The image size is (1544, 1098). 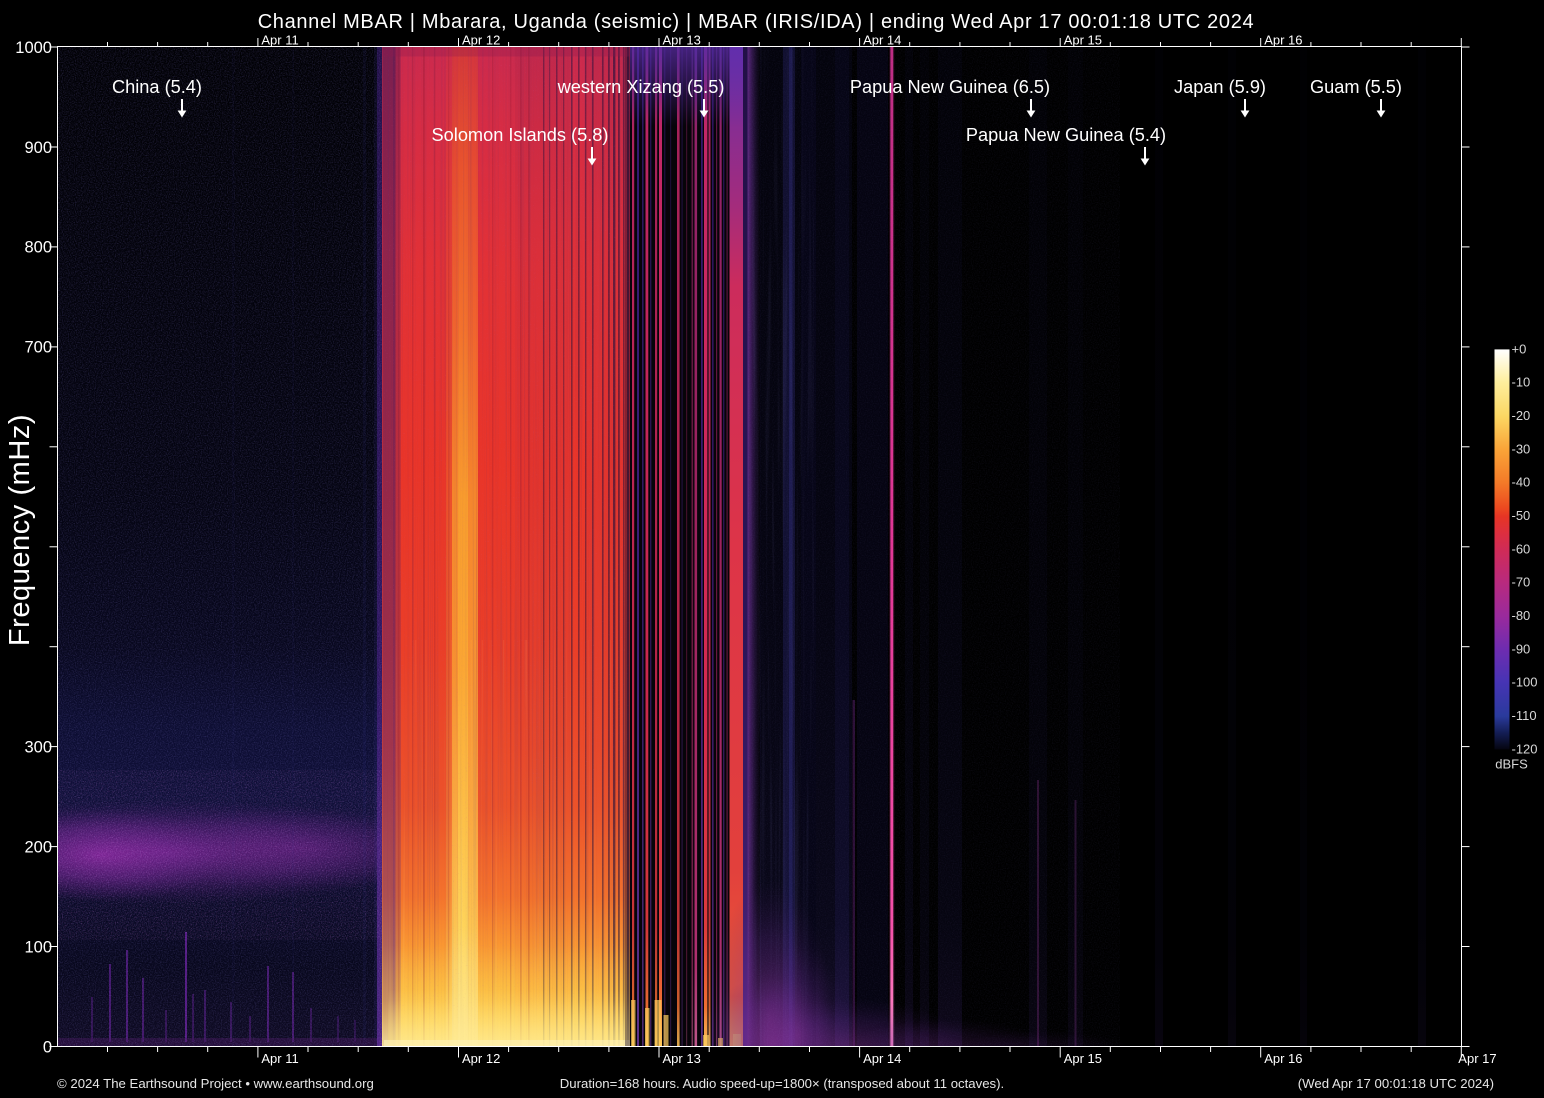 I want to click on svg-text: -90, so click(x=1521, y=648).